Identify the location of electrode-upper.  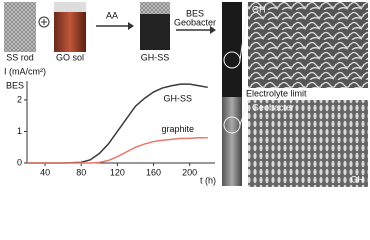
(232, 49).